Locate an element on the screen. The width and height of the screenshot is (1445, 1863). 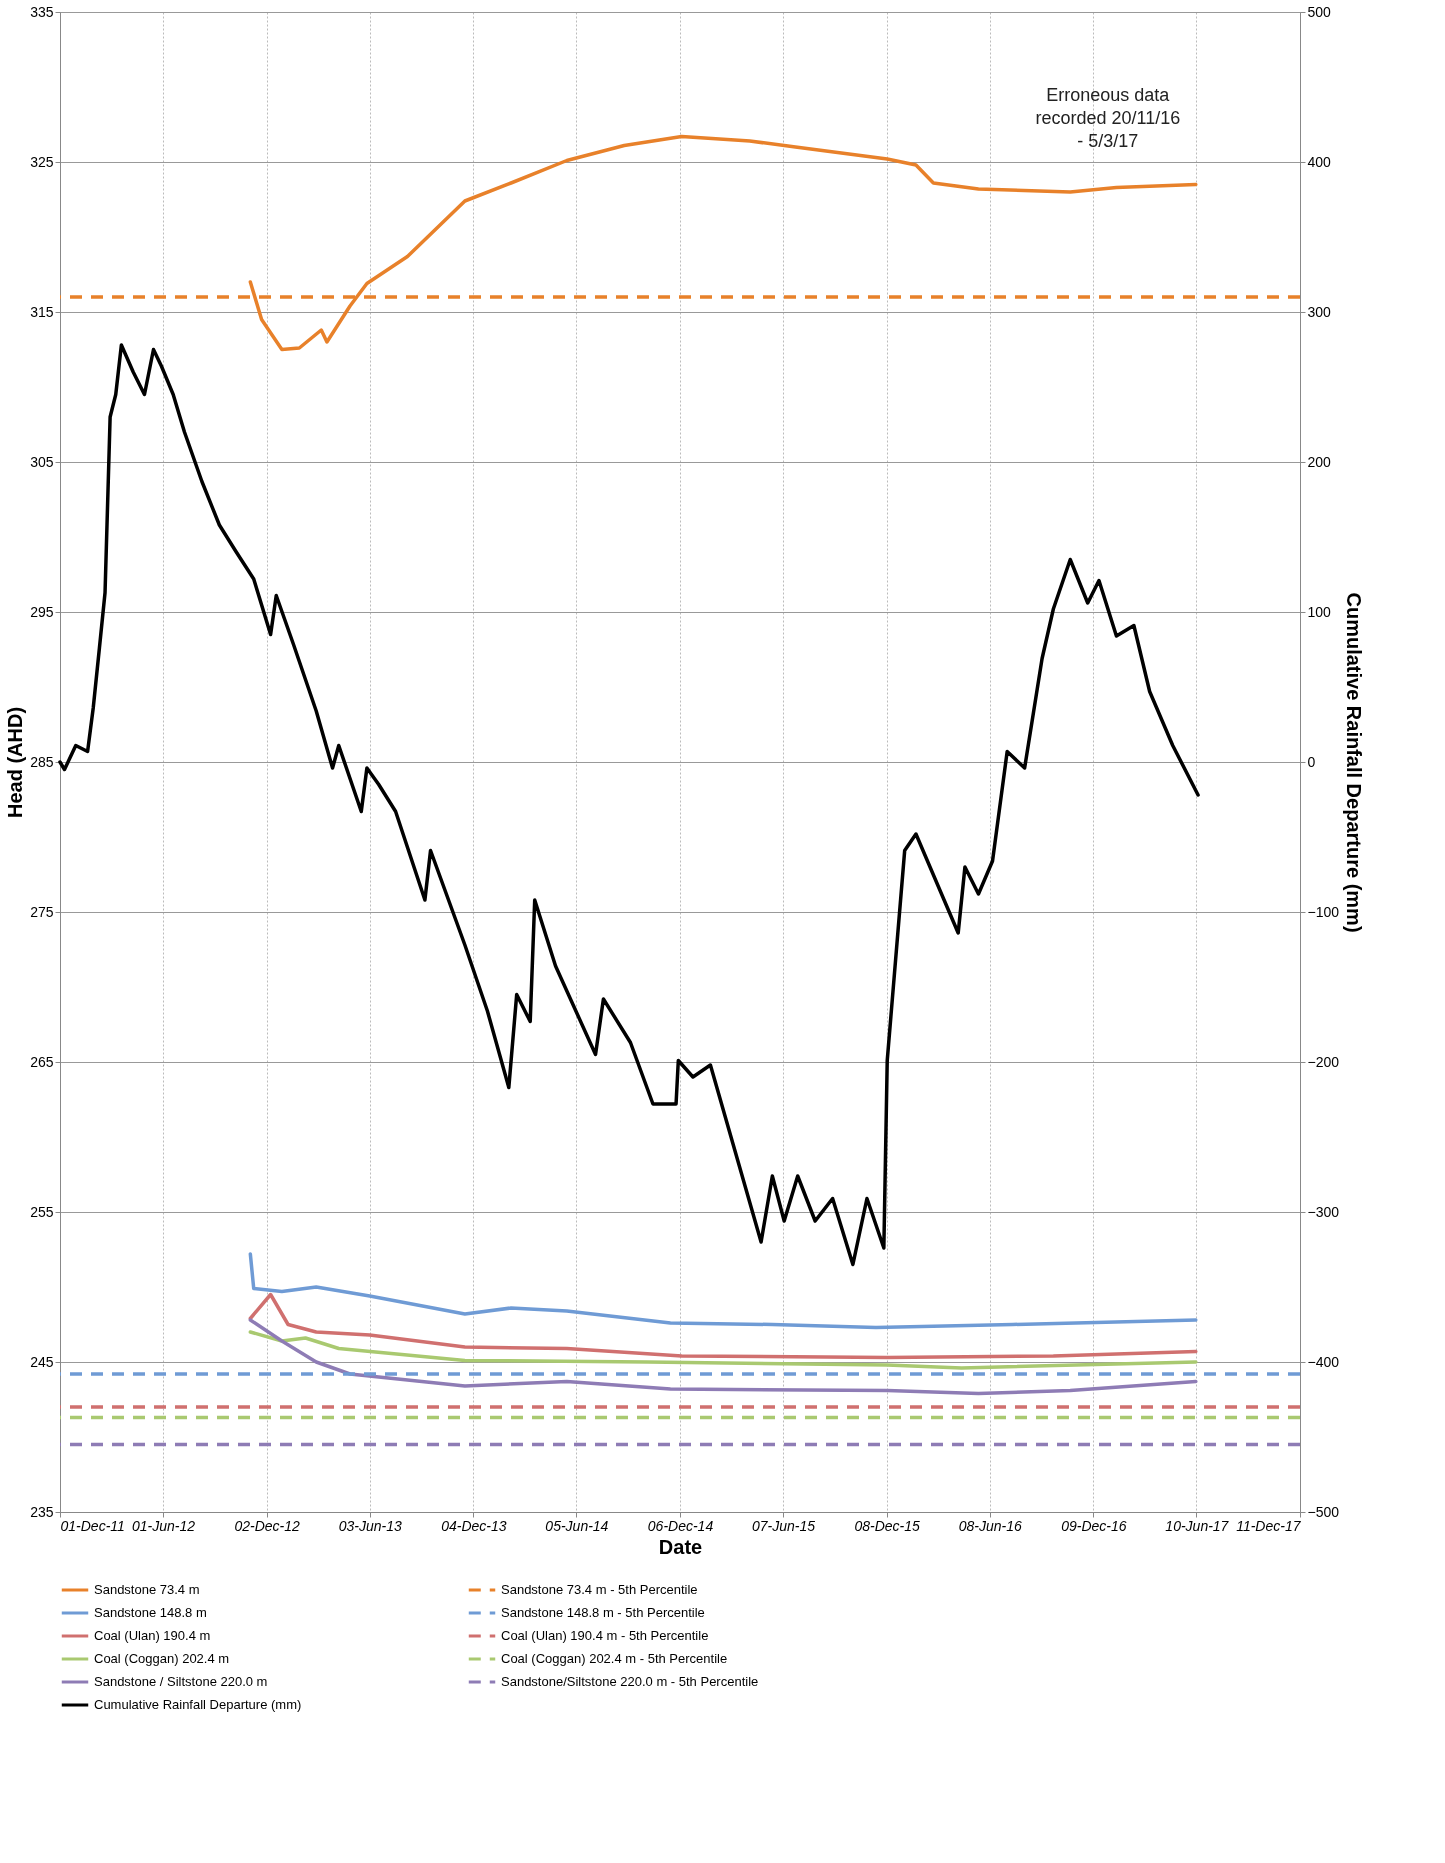
y-tick-label: 265 is located at coordinates (42, 1061).